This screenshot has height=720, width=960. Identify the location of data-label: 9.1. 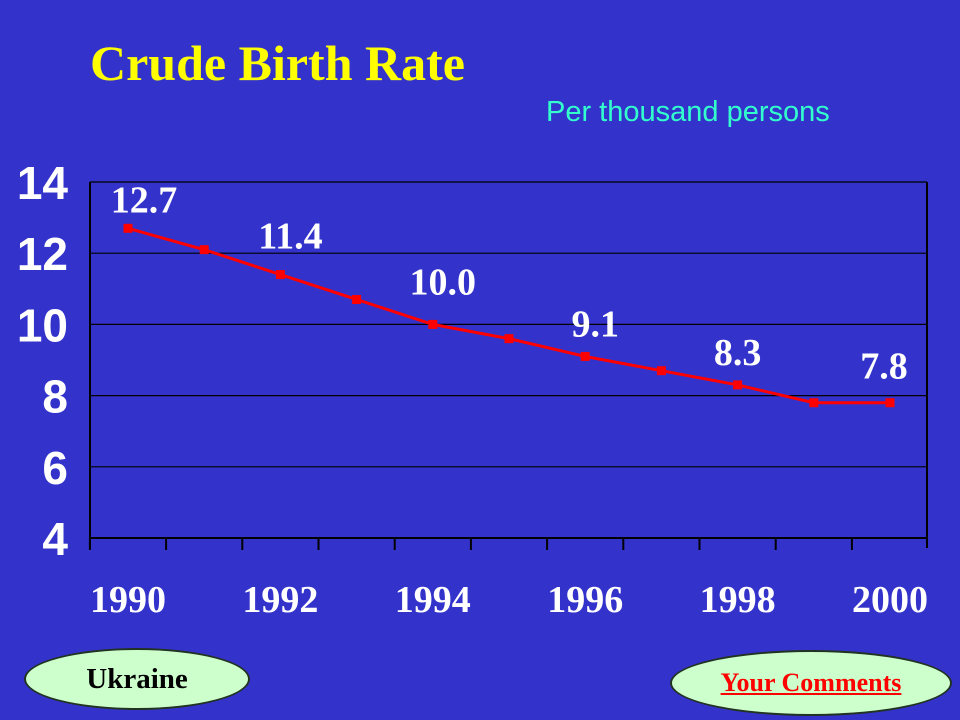
(595, 324).